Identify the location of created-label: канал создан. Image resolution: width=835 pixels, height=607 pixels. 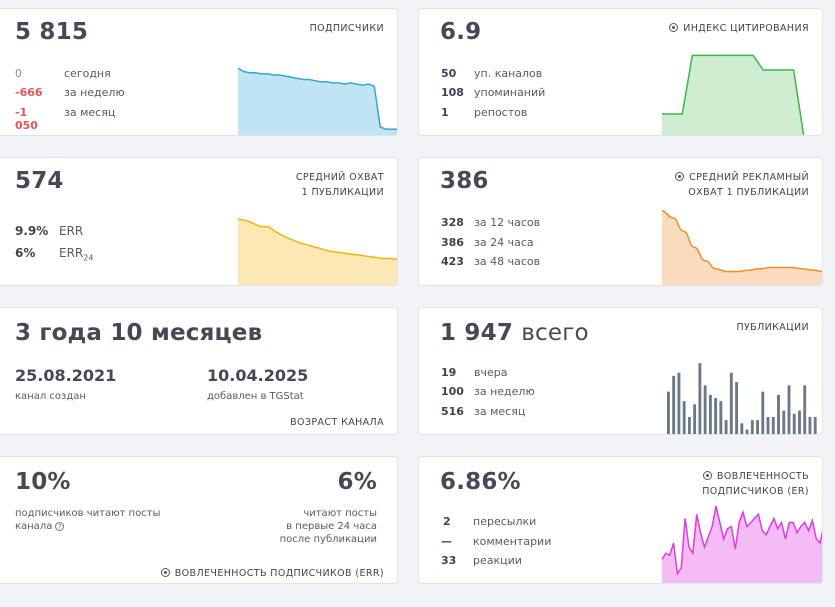
(50, 396).